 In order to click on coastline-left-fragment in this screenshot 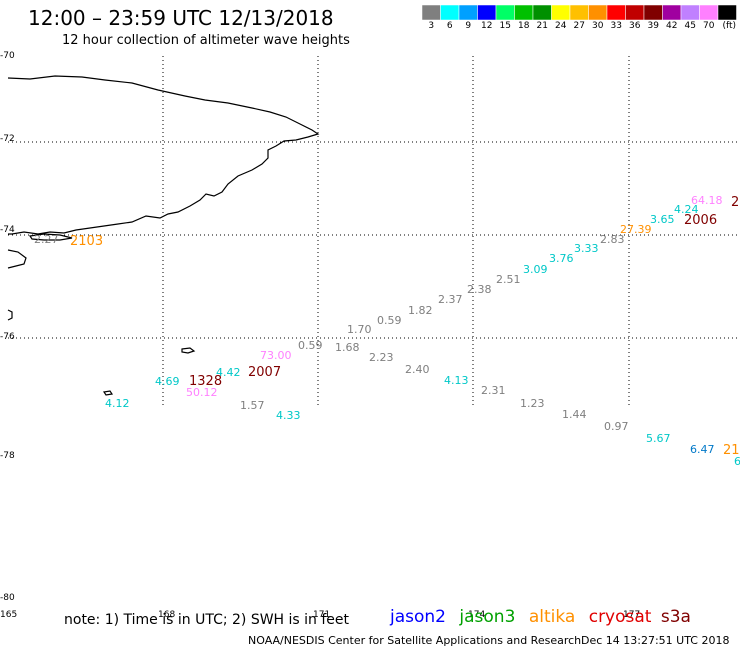, I will do `click(10, 315)`.